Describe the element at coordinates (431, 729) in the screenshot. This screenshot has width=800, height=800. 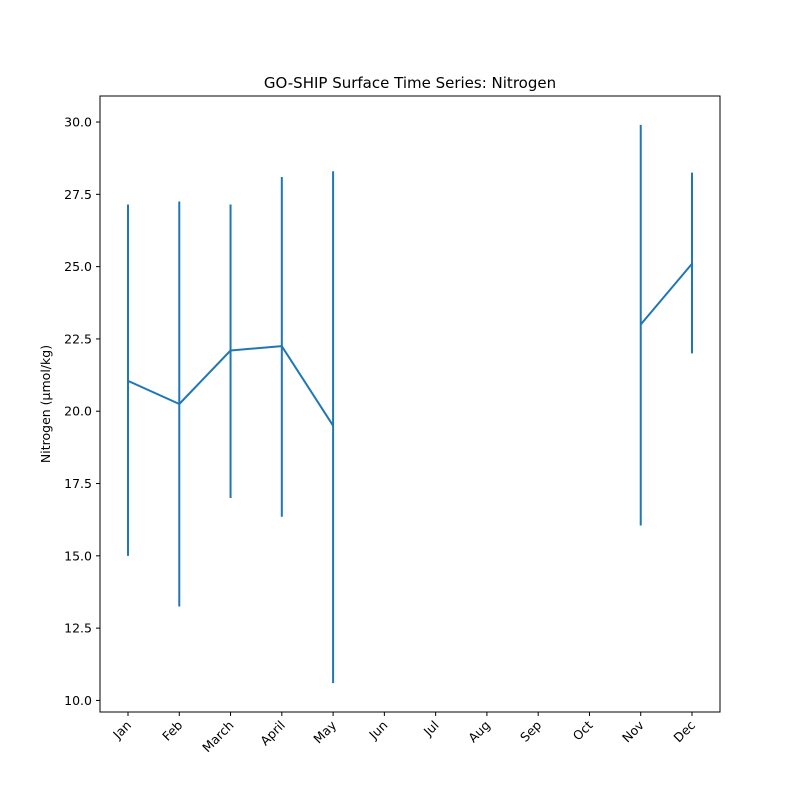
I see `x-tick-label: Jul` at that location.